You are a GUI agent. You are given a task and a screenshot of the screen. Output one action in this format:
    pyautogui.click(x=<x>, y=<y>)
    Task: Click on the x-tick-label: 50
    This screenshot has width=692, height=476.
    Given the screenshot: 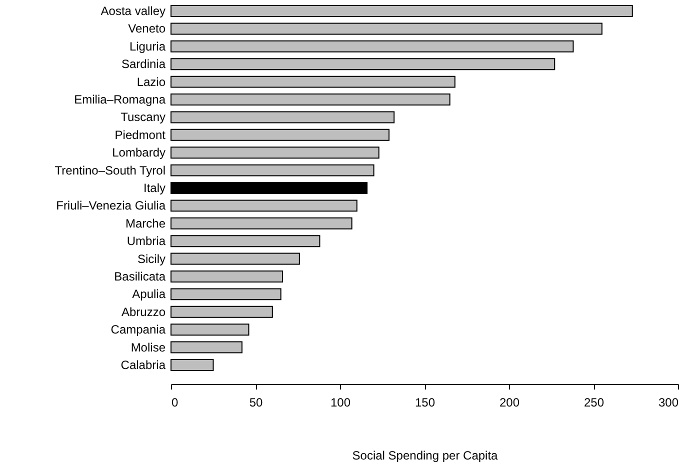 What is the action you would take?
    pyautogui.click(x=256, y=403)
    